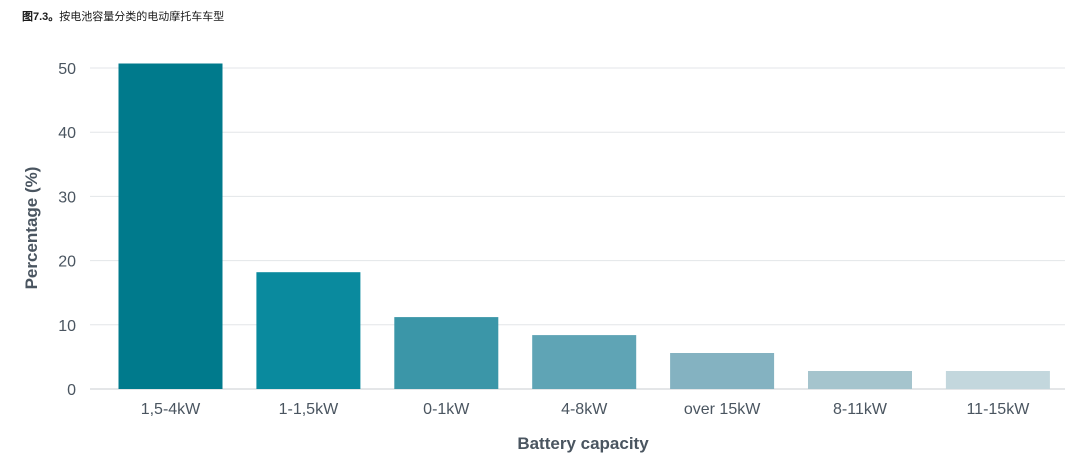  Describe the element at coordinates (142, 17) in the screenshot. I see `figure-caption: 按电池容量分类的电动摩托车车型` at that location.